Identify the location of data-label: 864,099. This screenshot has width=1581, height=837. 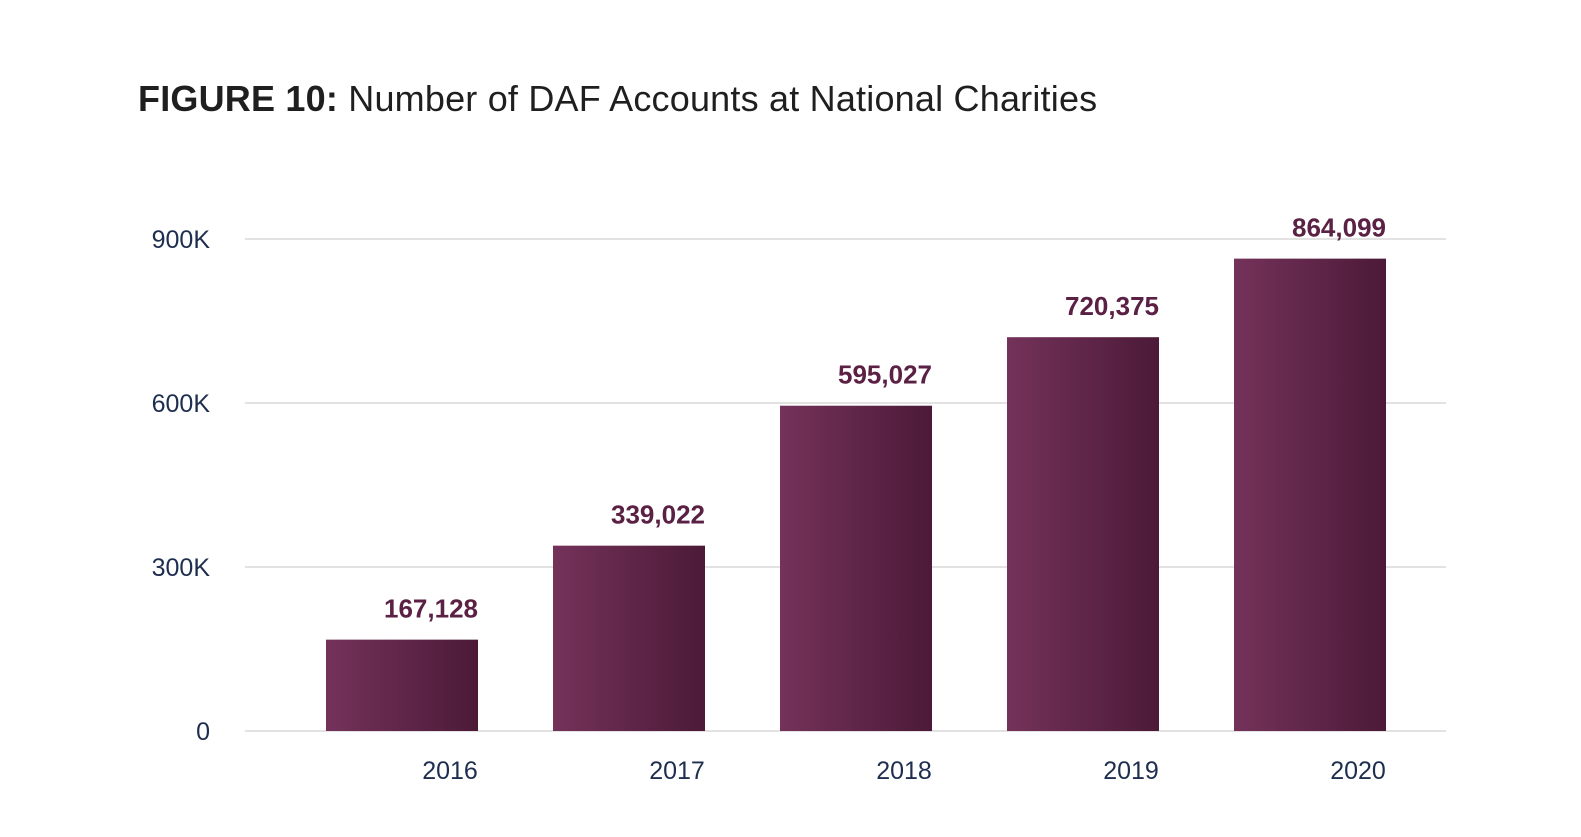
(1339, 228).